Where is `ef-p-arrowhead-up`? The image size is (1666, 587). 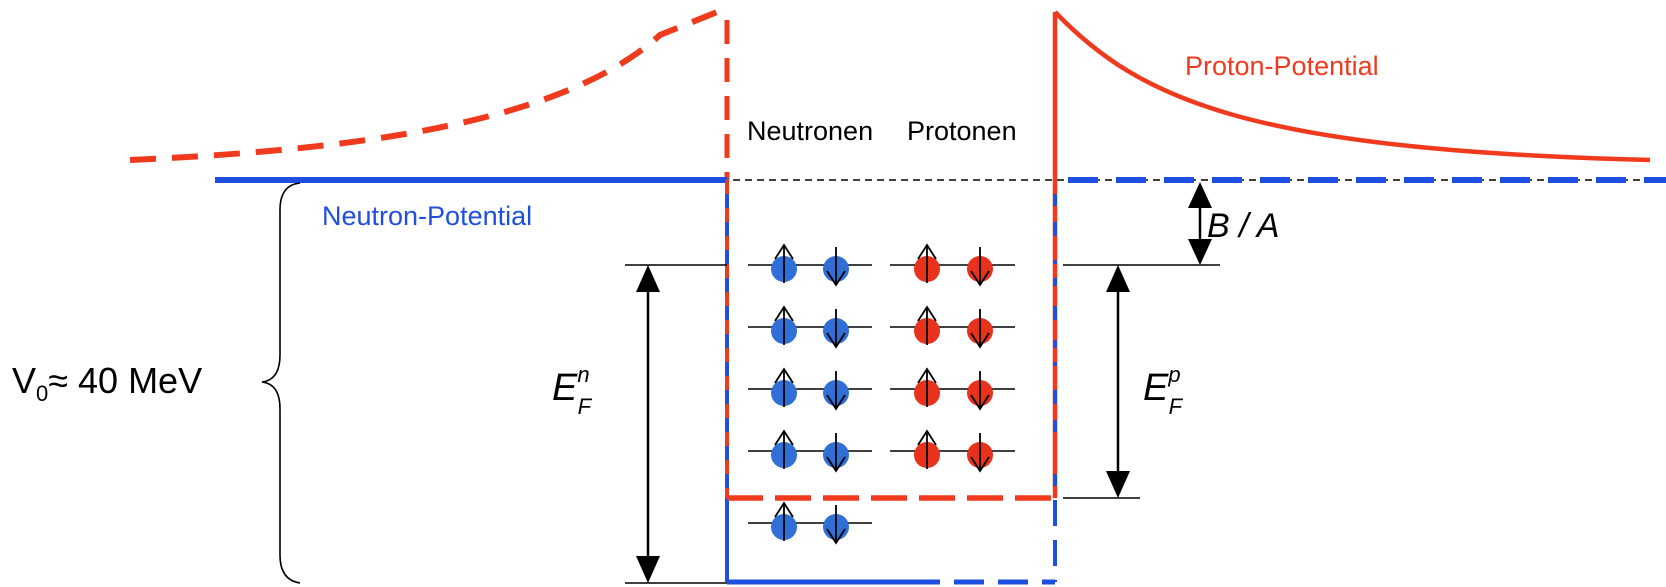
ef-p-arrowhead-up is located at coordinates (1118, 278).